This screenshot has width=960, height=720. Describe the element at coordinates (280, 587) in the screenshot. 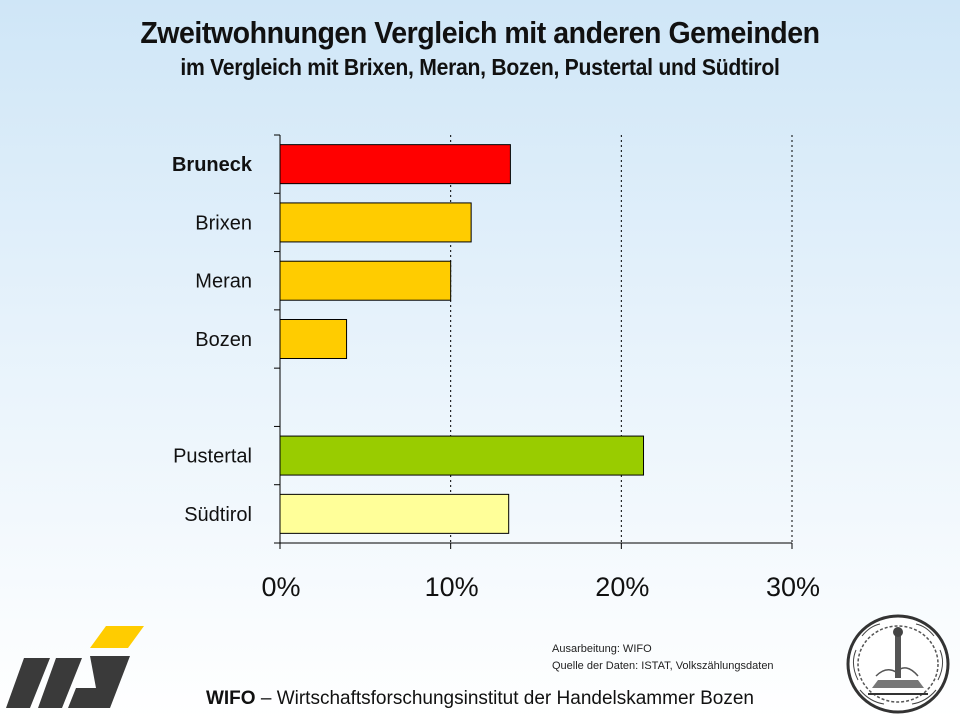

I see `x-tick-label: 0%` at that location.